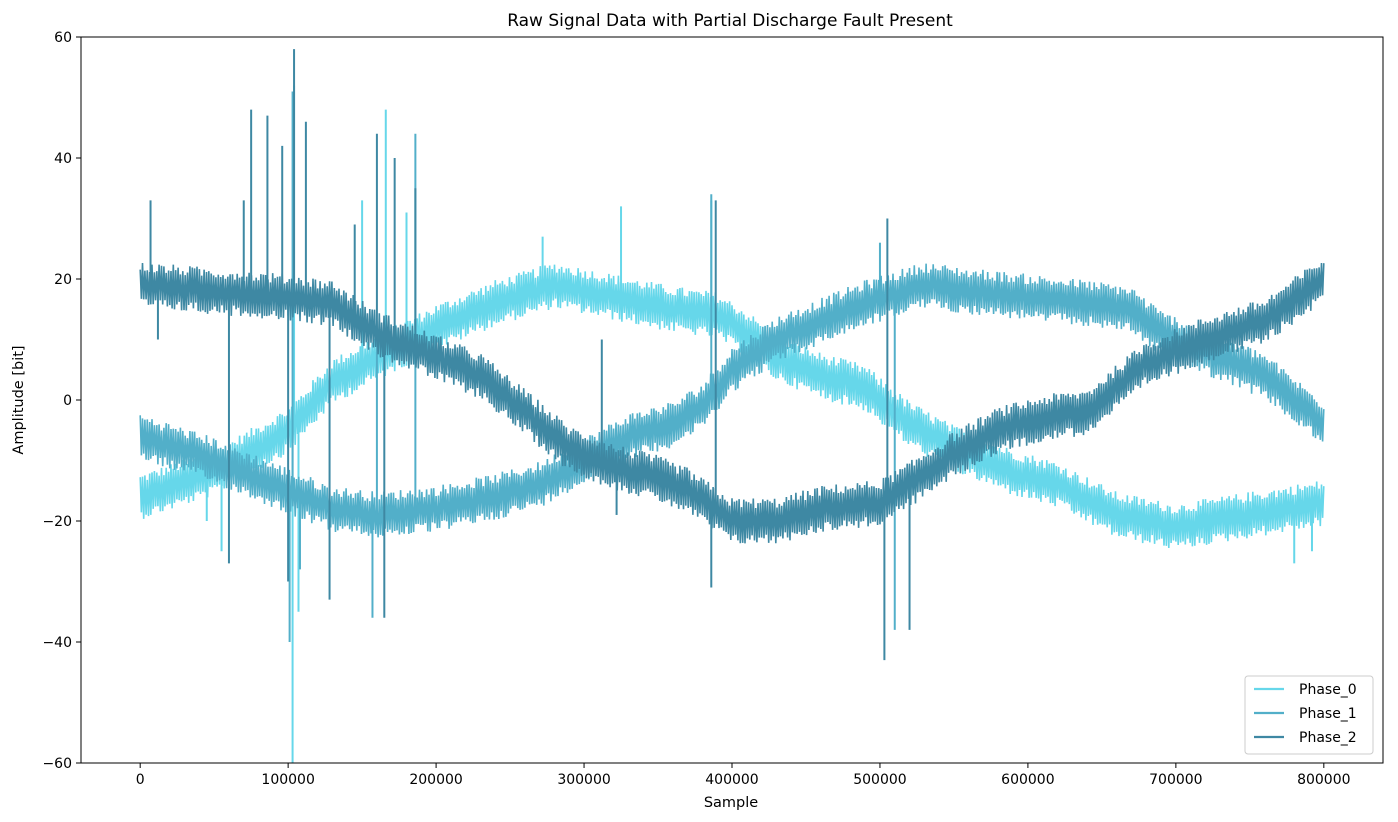  What do you see at coordinates (67, 401) in the screenshot?
I see `y-tick-label: 0` at bounding box center [67, 401].